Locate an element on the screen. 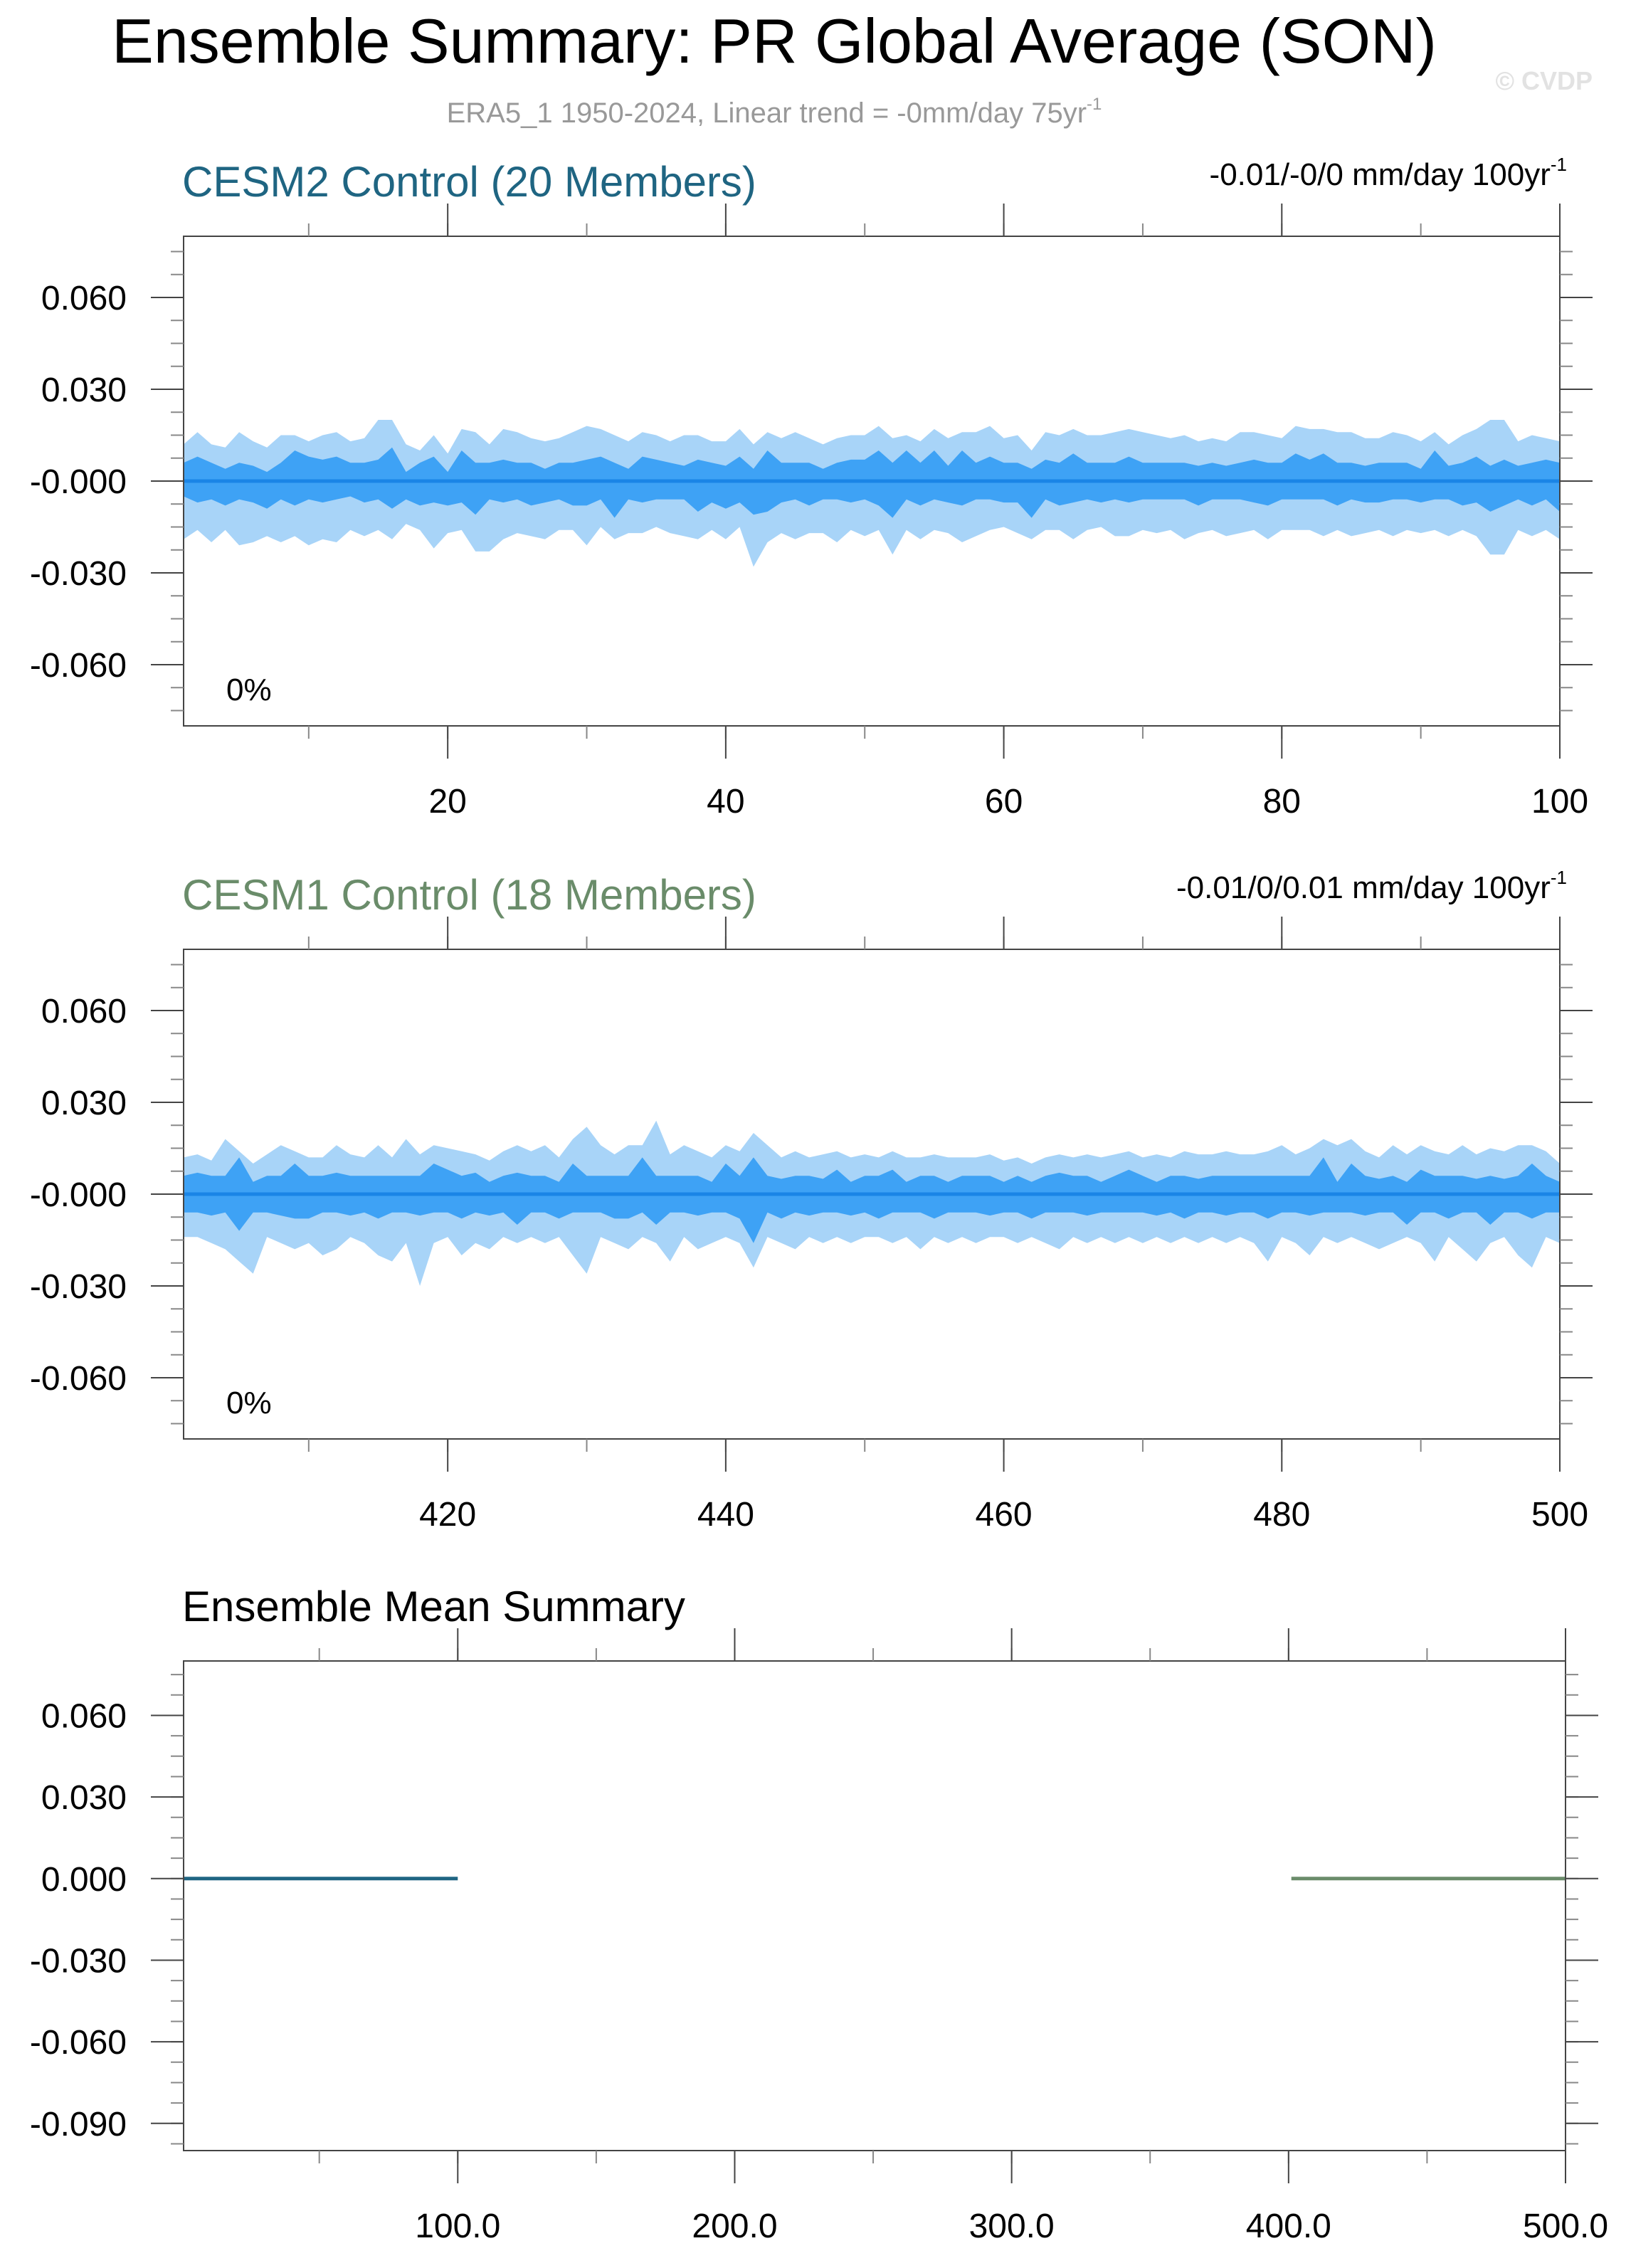 The image size is (1626, 2268). panel-title: Ensemble Mean Summary is located at coordinates (433, 1606).